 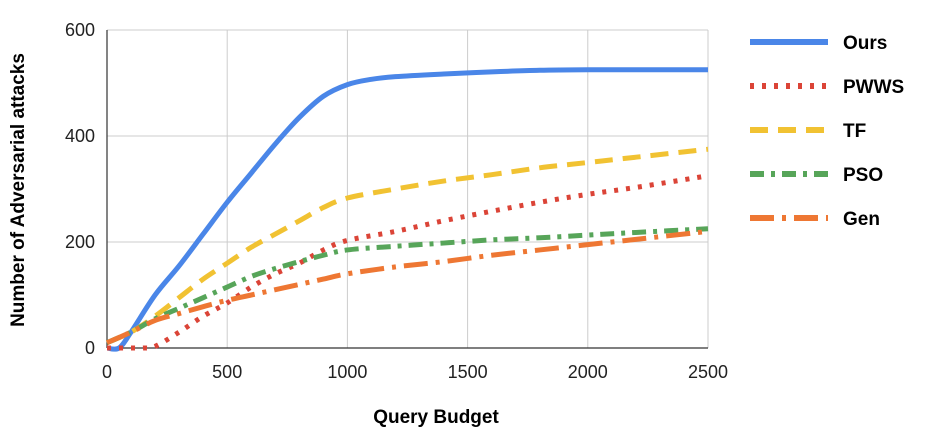 What do you see at coordinates (227, 372) in the screenshot?
I see `x-tick-label: 500` at bounding box center [227, 372].